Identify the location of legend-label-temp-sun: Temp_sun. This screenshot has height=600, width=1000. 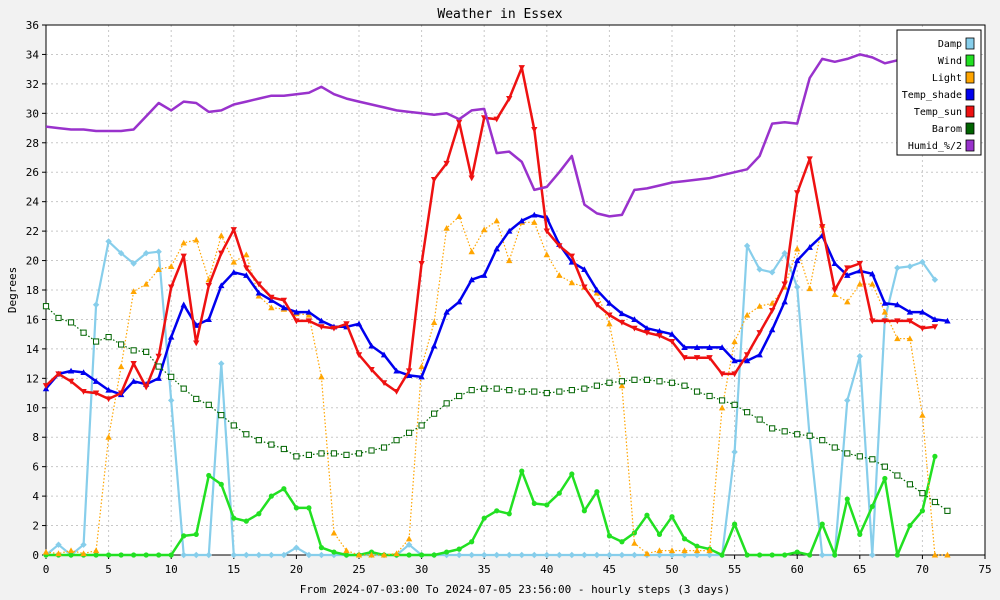
(938, 112).